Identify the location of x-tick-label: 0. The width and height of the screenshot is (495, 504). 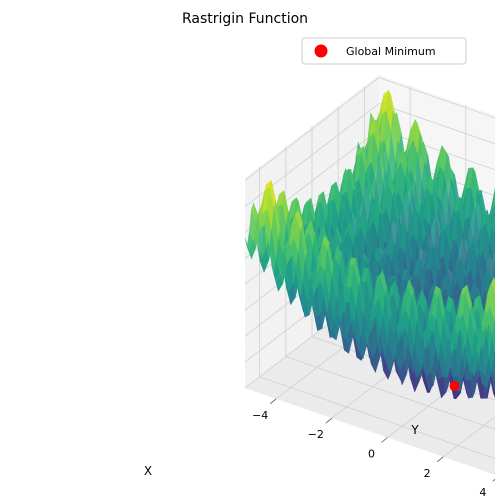
(371, 454).